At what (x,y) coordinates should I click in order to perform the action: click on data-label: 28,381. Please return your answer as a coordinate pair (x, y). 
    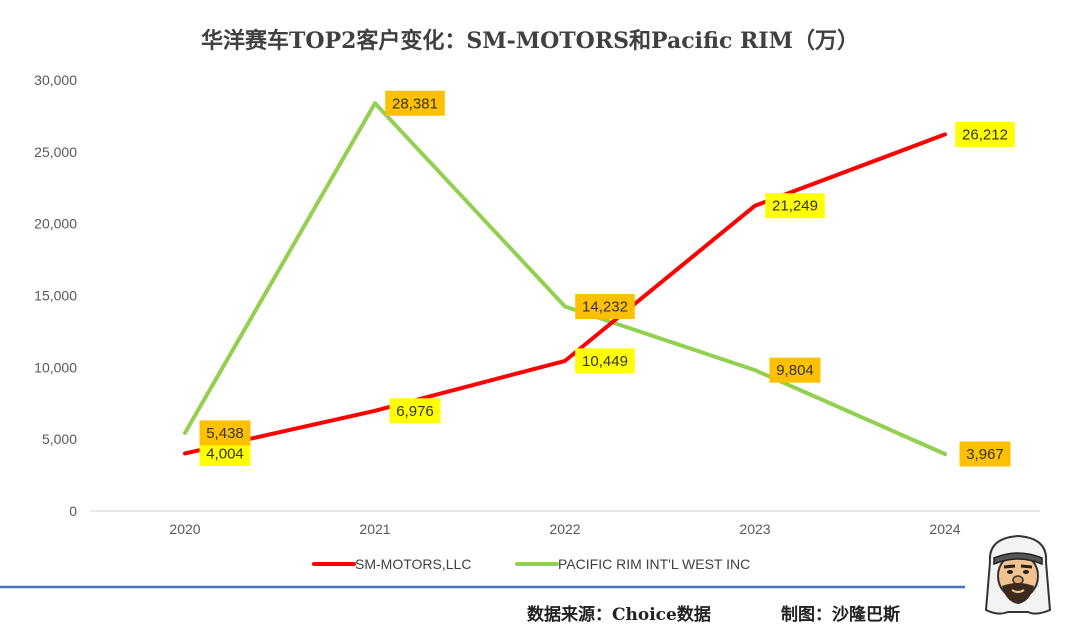
    Looking at the image, I should click on (415, 103).